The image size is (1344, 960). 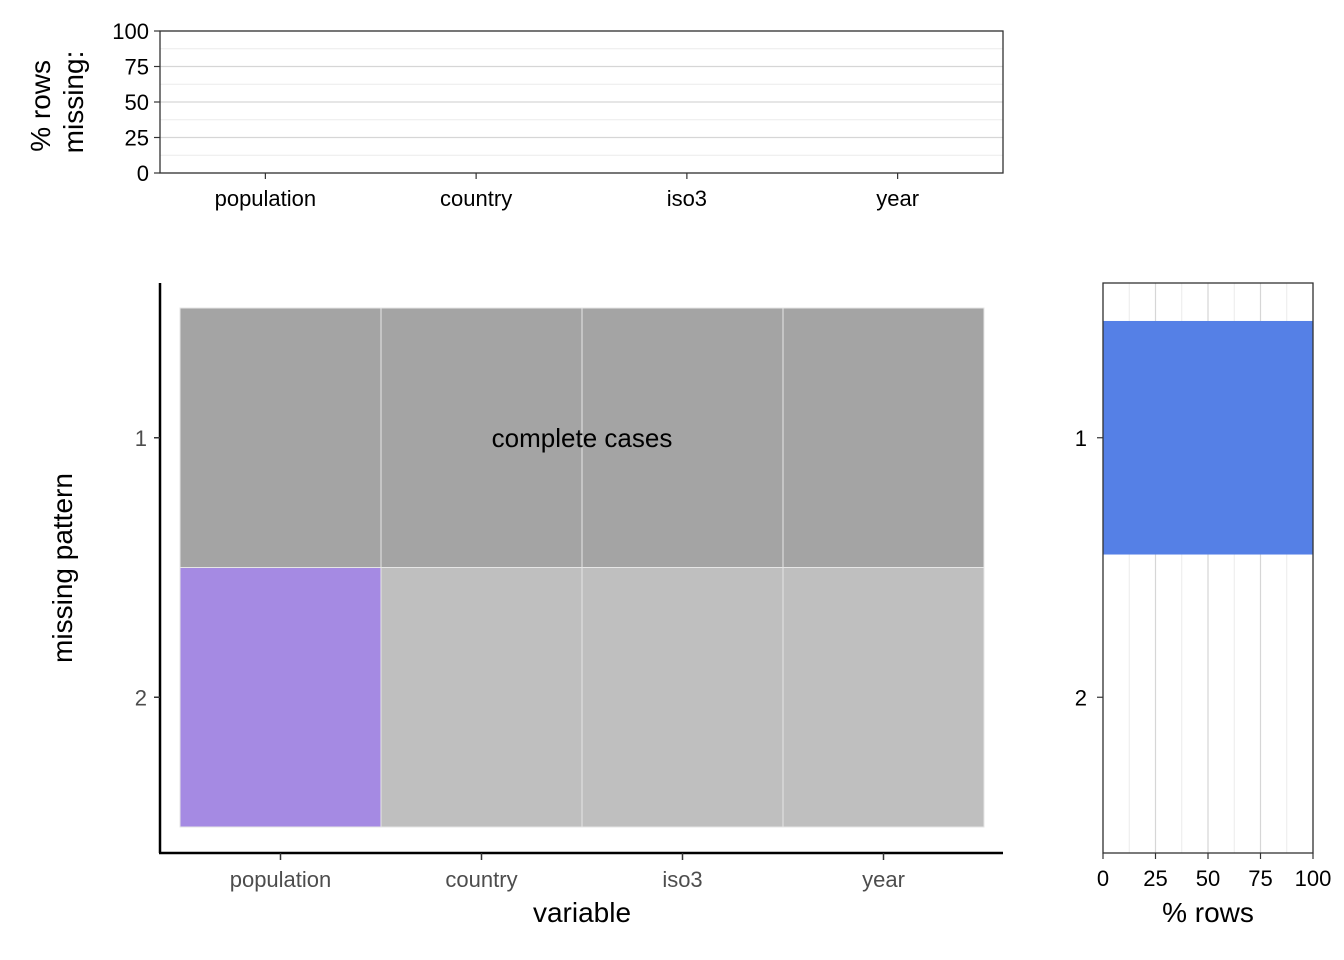 What do you see at coordinates (280, 437) in the screenshot?
I see `heatmap-cell-1-population` at bounding box center [280, 437].